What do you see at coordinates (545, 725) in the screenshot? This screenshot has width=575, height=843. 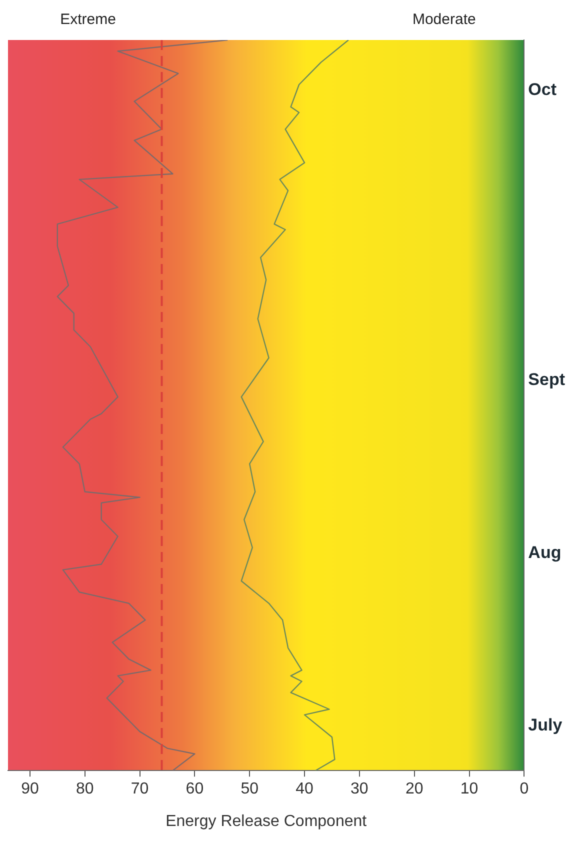 I see `y-tick-label: July` at bounding box center [545, 725].